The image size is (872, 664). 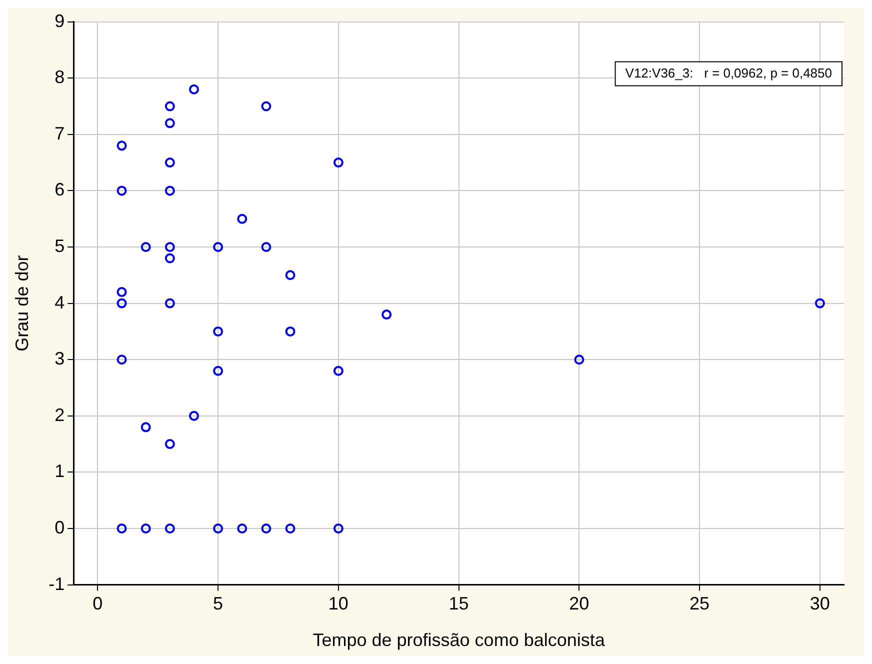 I want to click on x-tick-label: 20, so click(x=579, y=604).